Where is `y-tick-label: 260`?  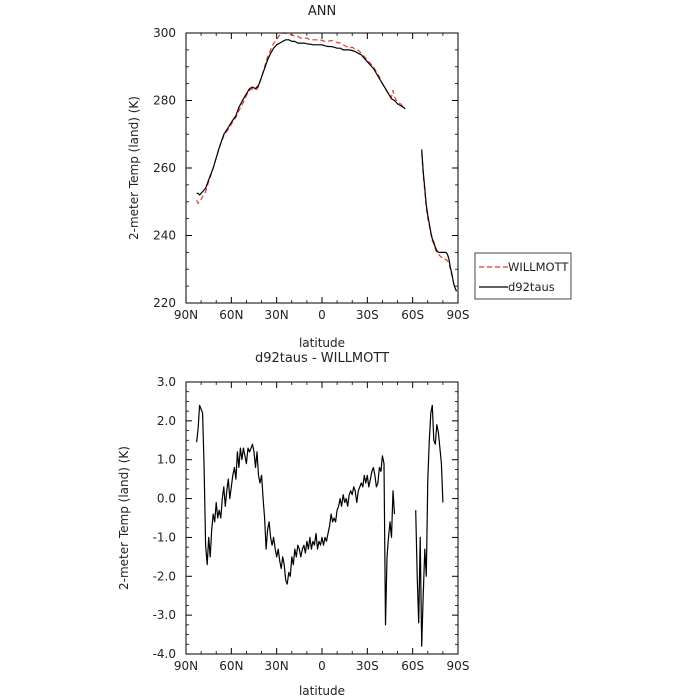
y-tick-label: 260 is located at coordinates (164, 168).